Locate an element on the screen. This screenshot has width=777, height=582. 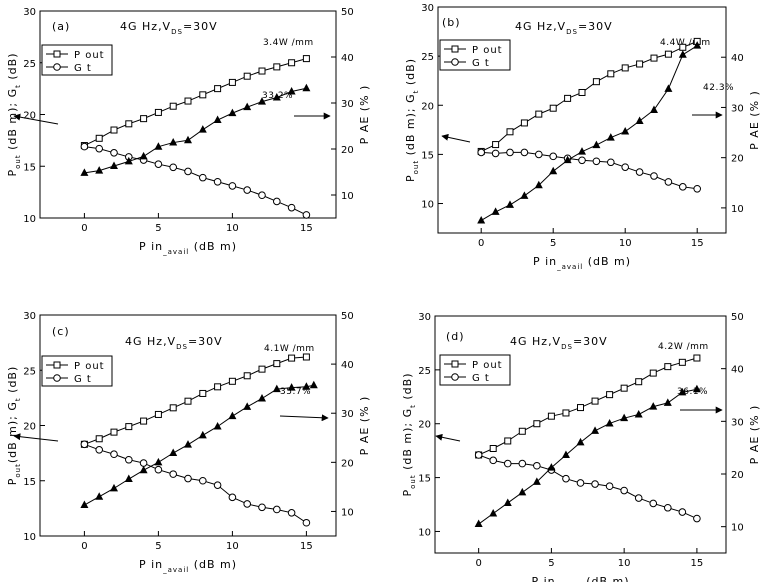
legend-box is located at coordinates (475, 55).